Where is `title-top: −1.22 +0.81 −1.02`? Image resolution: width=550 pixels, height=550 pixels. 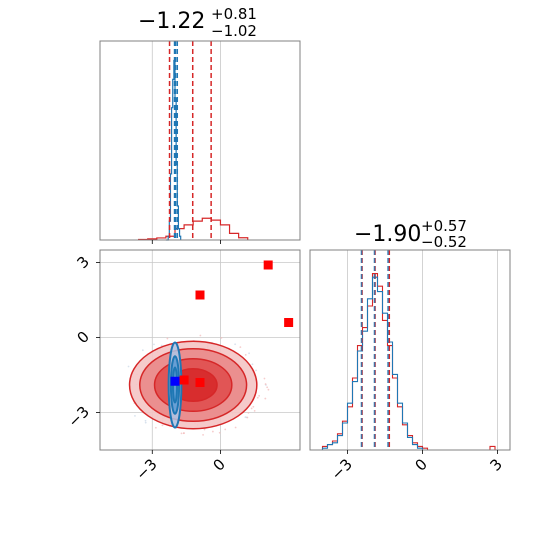 title-top: −1.22 +0.81 −1.02 is located at coordinates (200, 22).